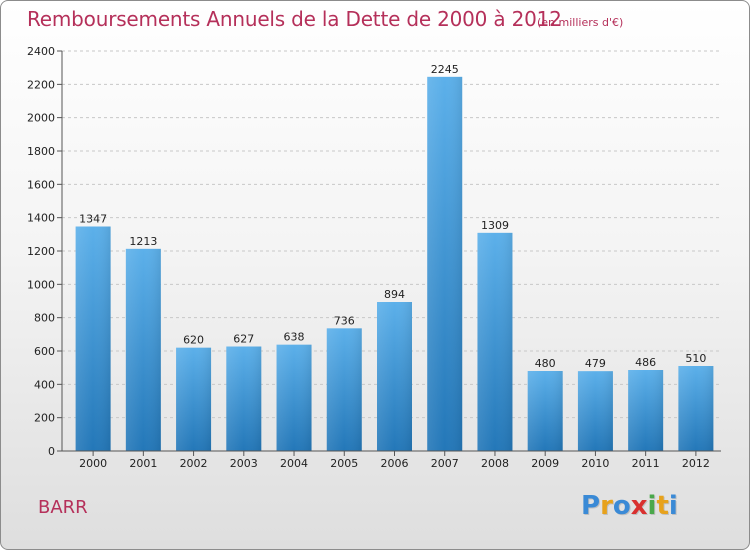 The width and height of the screenshot is (750, 550). What do you see at coordinates (545, 363) in the screenshot?
I see `data-label-2009: 480` at bounding box center [545, 363].